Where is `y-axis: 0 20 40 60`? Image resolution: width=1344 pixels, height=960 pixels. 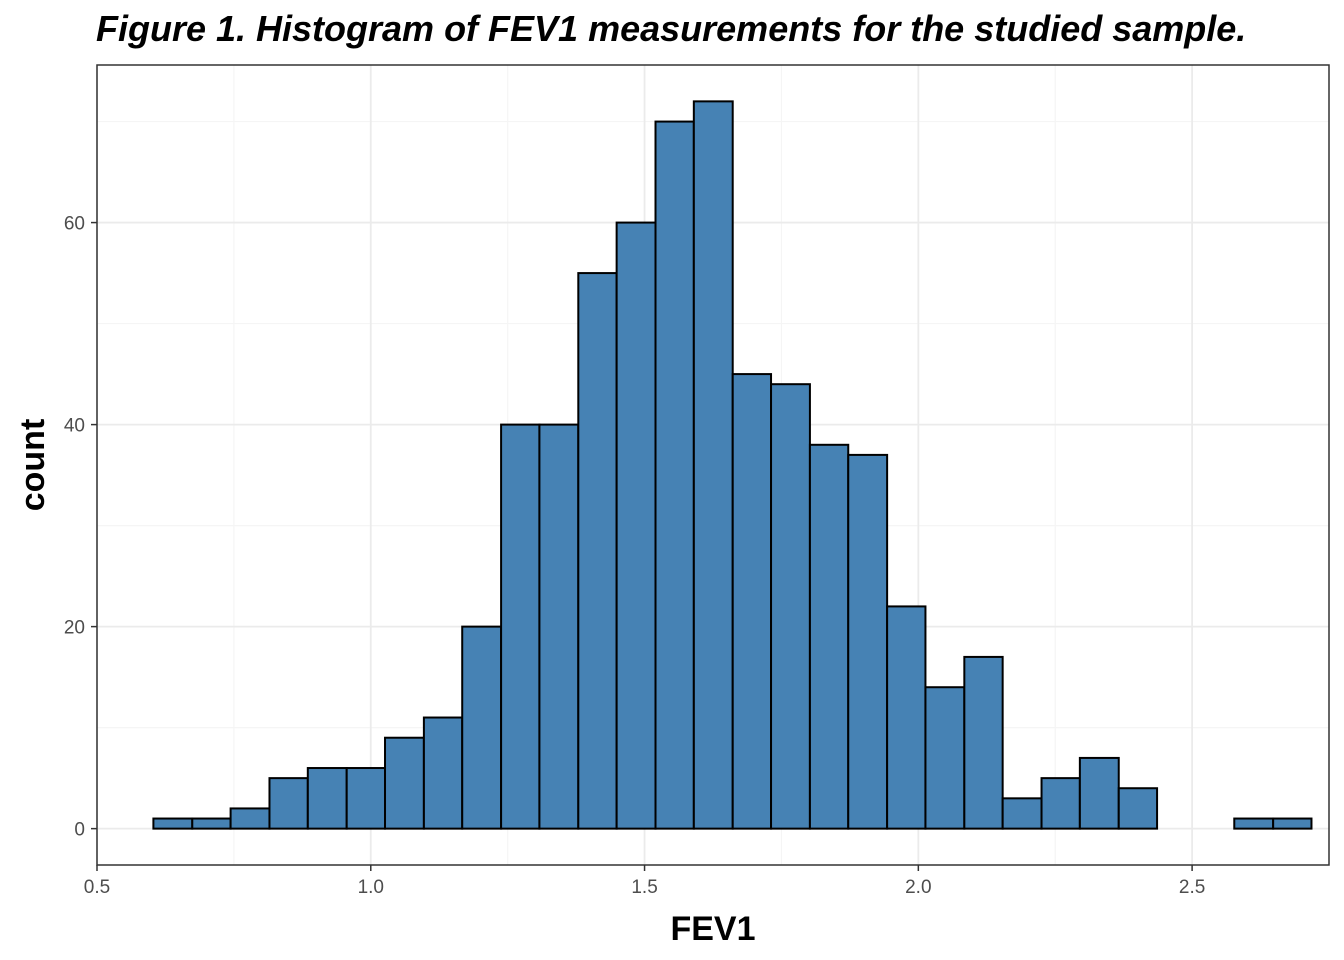 y-axis: 0 20 40 60 is located at coordinates (80, 527).